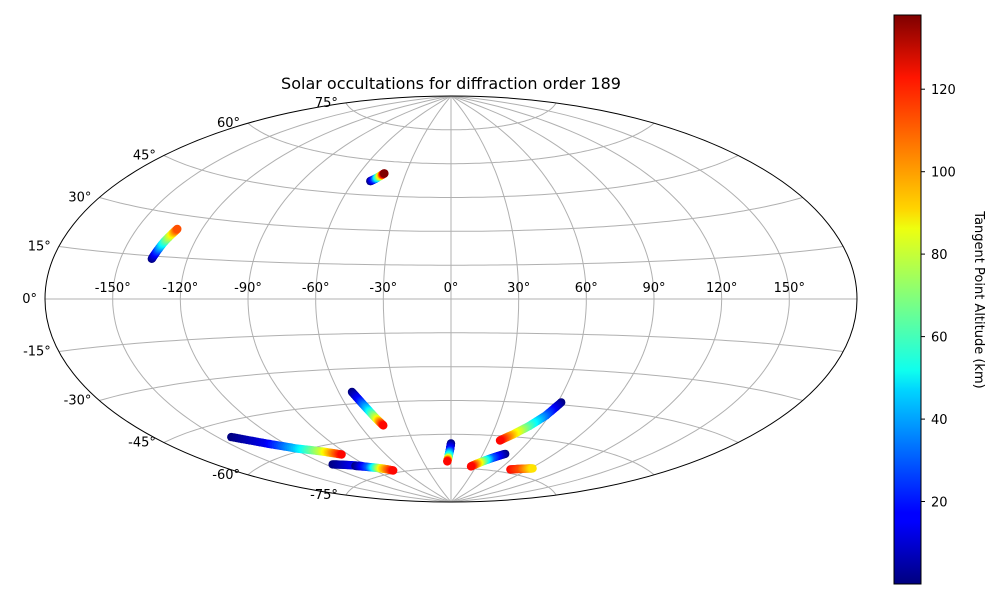 The width and height of the screenshot is (1000, 600). I want to click on lat-tick-label: -30°, so click(78, 401).